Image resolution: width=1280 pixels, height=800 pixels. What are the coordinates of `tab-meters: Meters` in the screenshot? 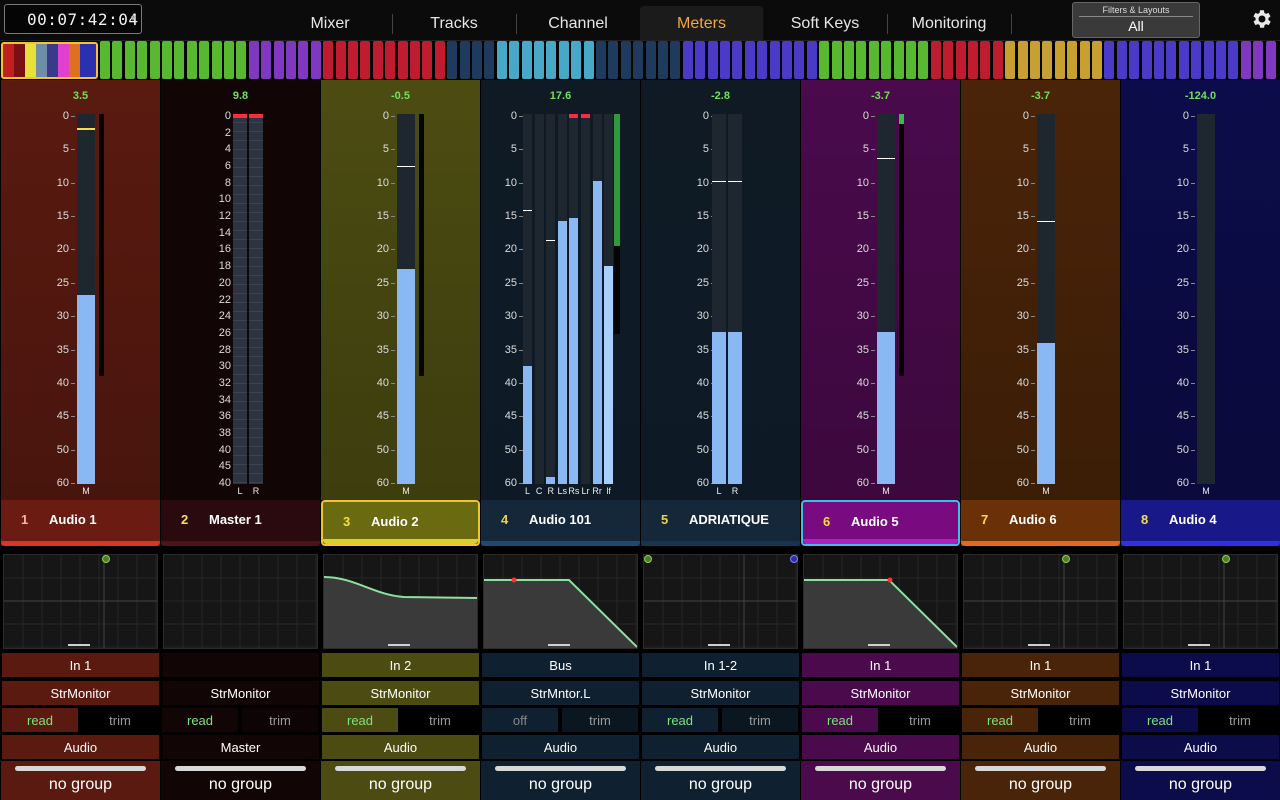 It's located at (701, 23).